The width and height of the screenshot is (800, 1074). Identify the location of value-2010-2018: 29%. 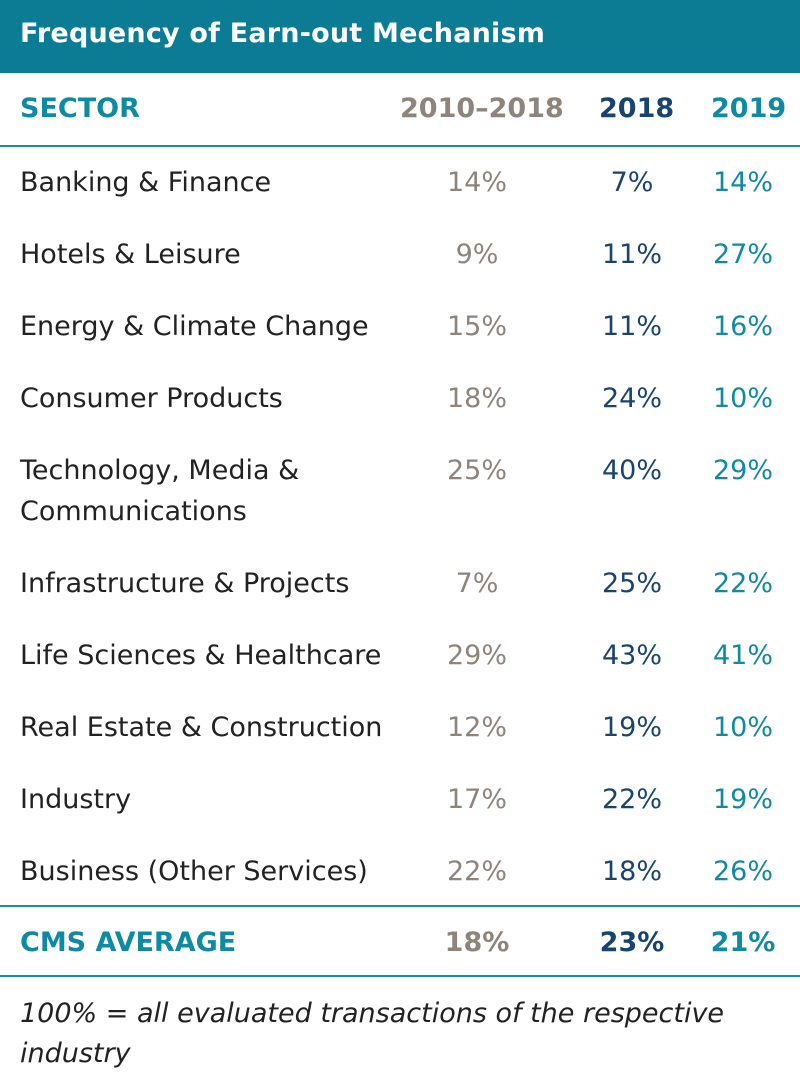
(476, 655).